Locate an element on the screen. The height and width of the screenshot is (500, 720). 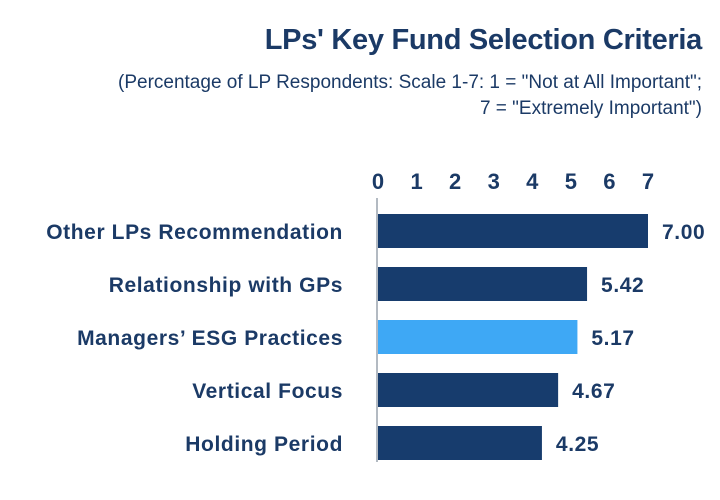
data-label: 4.25 is located at coordinates (577, 444).